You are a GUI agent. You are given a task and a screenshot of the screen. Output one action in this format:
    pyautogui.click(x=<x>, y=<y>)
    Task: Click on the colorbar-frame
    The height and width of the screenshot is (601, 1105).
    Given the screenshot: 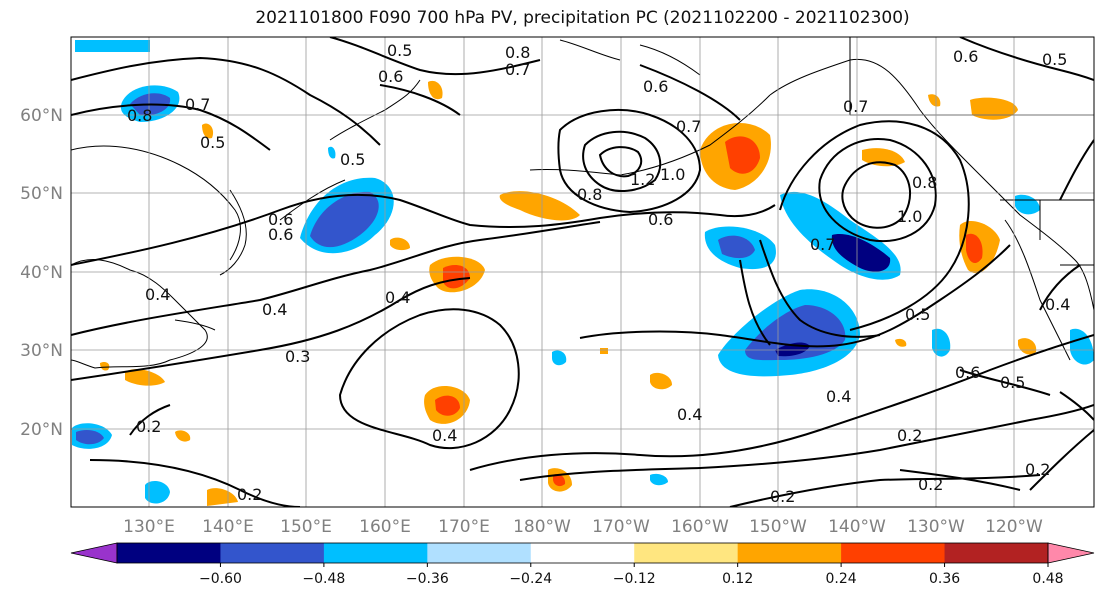 What is the action you would take?
    pyautogui.click(x=582, y=553)
    